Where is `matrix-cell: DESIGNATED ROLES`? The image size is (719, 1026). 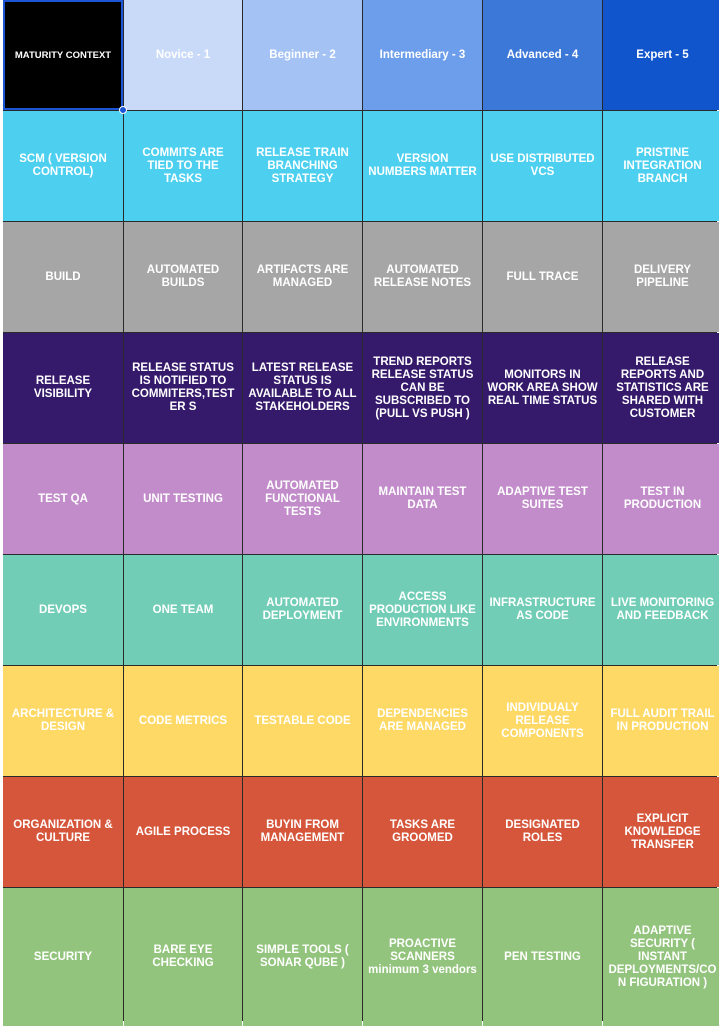
matrix-cell: DESIGNATED ROLES is located at coordinates (542, 832).